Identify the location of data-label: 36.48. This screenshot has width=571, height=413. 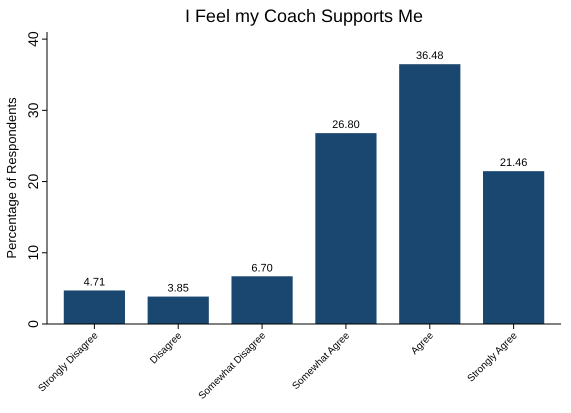
(430, 56).